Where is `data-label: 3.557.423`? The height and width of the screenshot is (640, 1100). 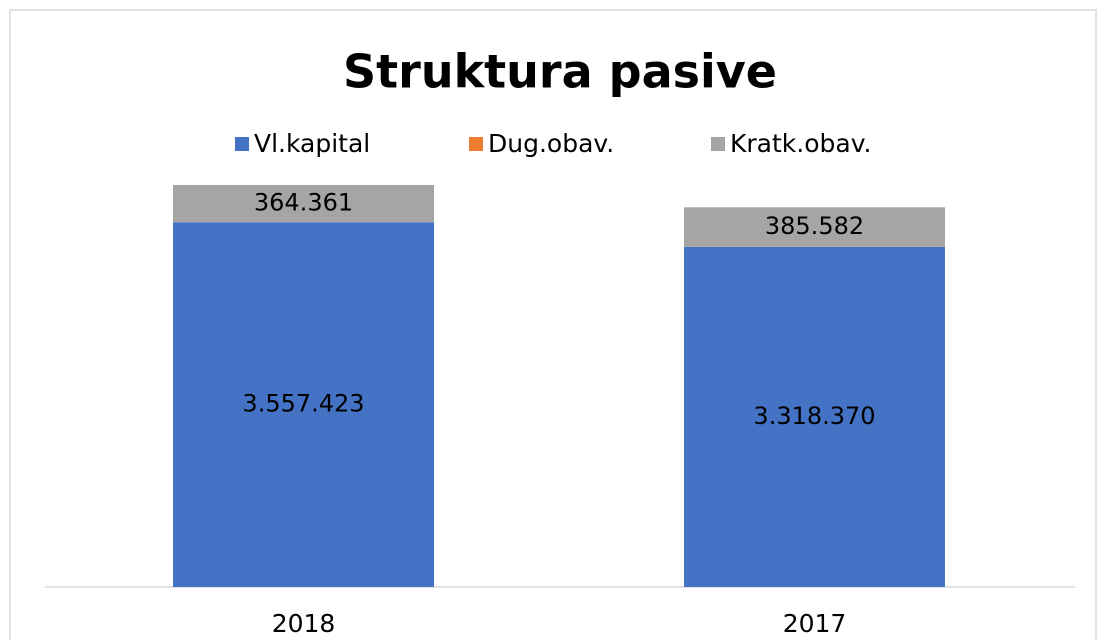
data-label: 3.557.423 is located at coordinates (303, 404).